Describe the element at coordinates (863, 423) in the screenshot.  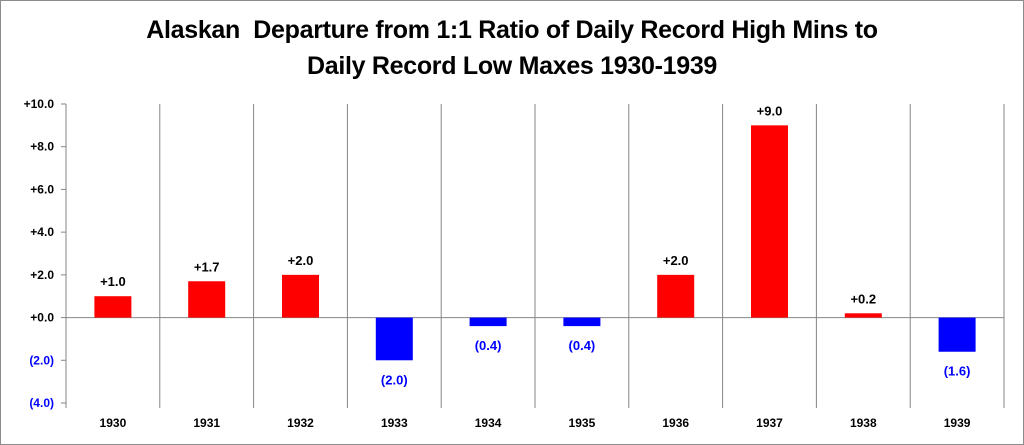
I see `x-tick-label: 1938` at that location.